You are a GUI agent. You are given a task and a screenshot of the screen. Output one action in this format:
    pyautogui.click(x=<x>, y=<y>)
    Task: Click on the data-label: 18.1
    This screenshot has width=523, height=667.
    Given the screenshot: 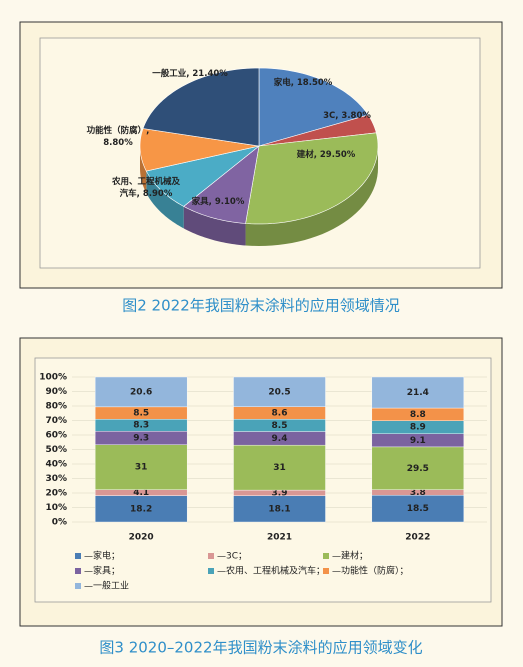 What is the action you would take?
    pyautogui.click(x=279, y=509)
    